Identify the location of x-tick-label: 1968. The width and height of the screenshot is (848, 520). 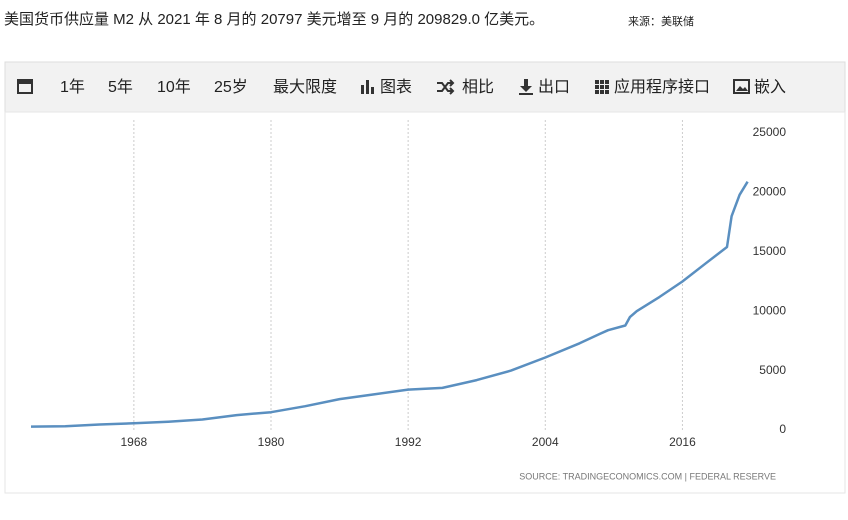
(134, 442).